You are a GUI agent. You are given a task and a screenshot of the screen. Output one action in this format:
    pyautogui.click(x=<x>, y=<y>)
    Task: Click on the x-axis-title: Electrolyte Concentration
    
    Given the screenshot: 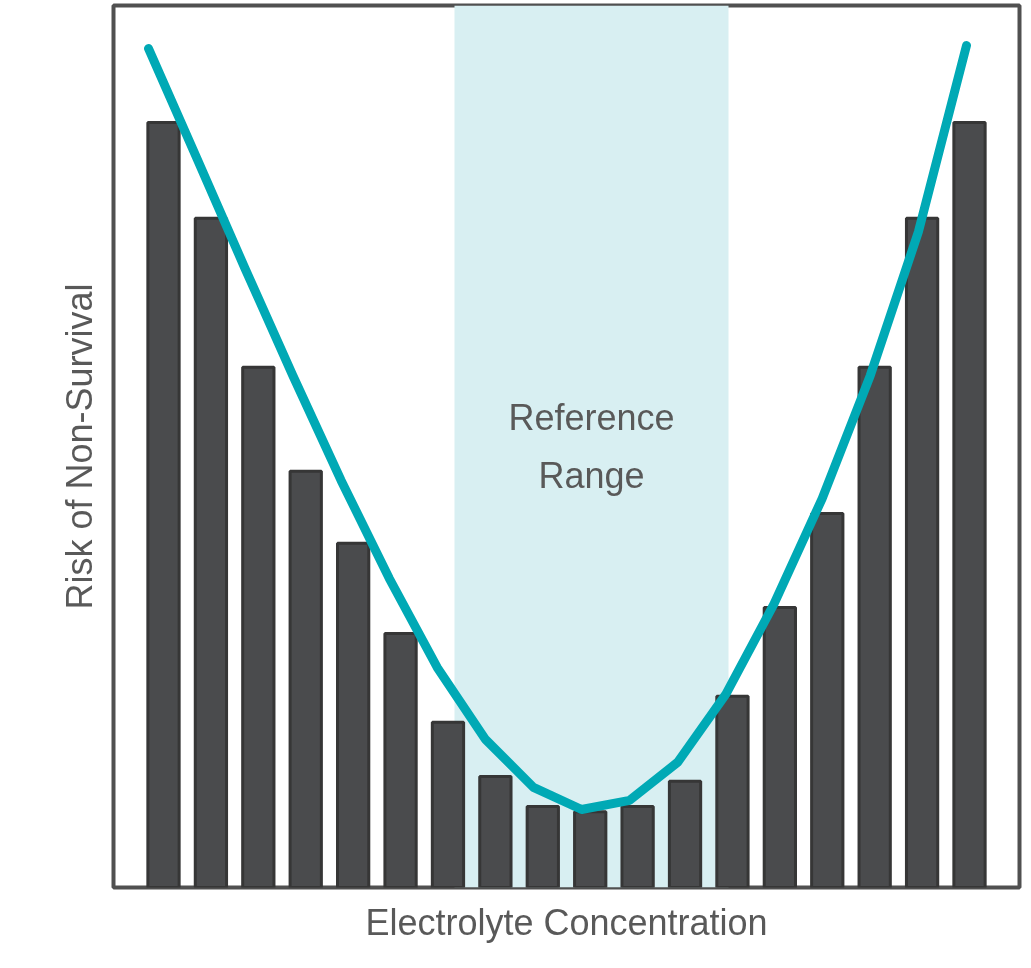 What is the action you would take?
    pyautogui.click(x=566, y=922)
    